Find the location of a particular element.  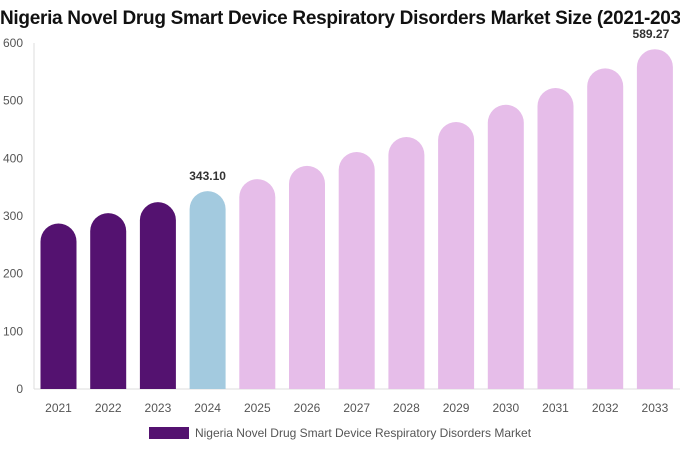

bar-2024 is located at coordinates (207, 290).